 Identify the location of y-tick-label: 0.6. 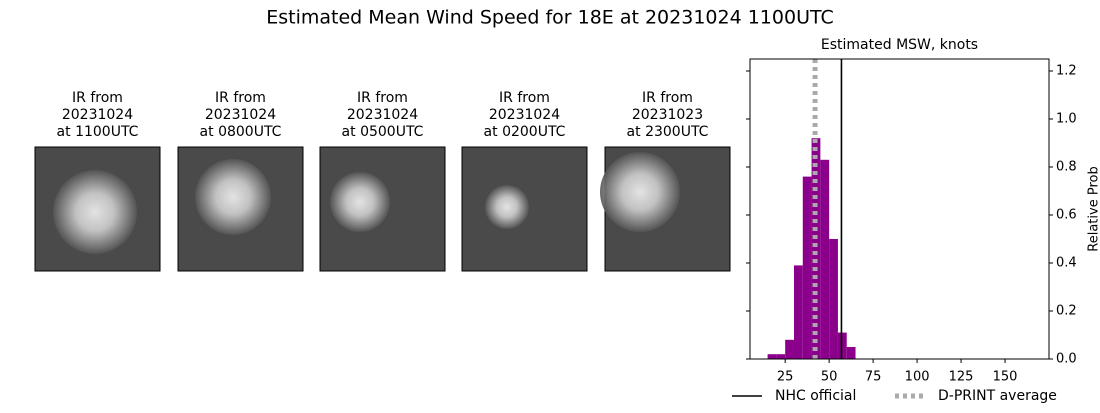
(1066, 215).